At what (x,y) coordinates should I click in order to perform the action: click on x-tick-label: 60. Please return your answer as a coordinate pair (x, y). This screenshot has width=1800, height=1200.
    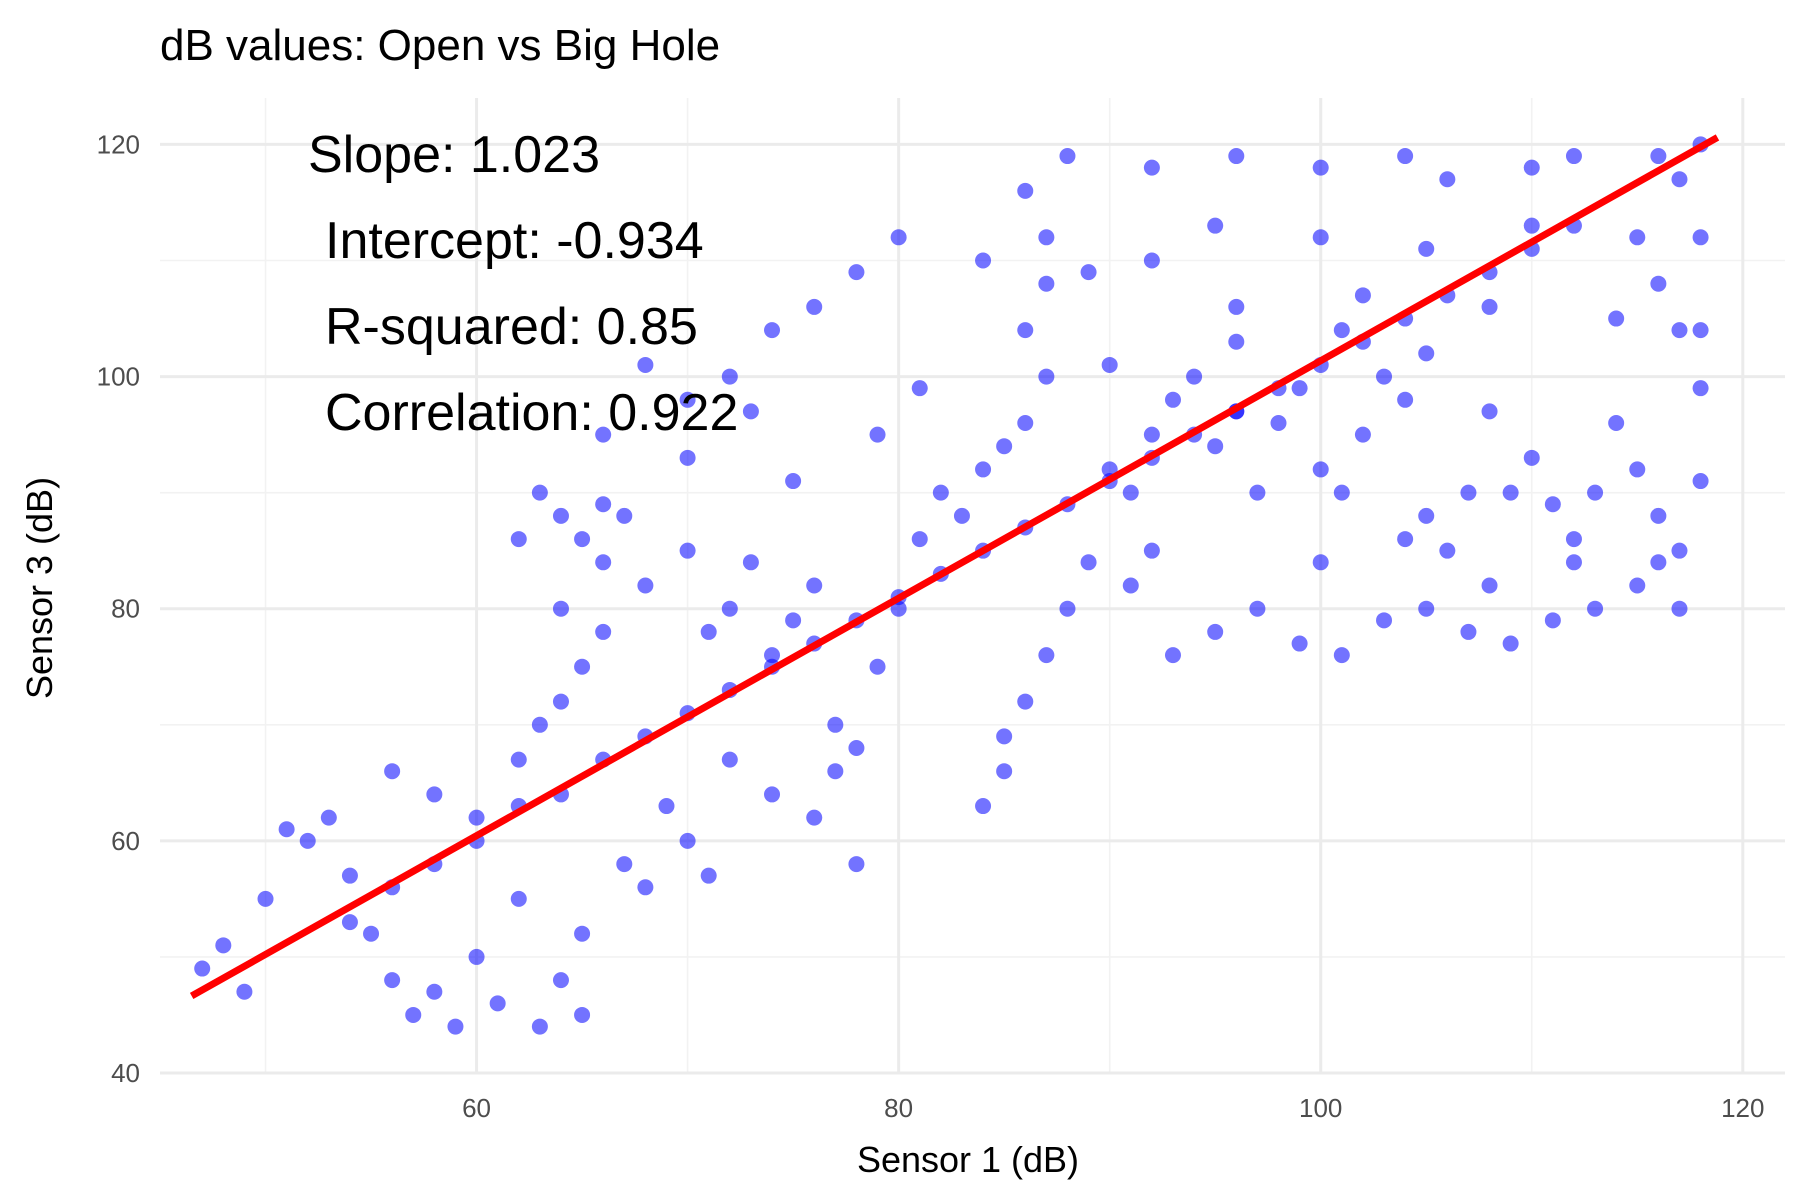
    Looking at the image, I should click on (476, 1108).